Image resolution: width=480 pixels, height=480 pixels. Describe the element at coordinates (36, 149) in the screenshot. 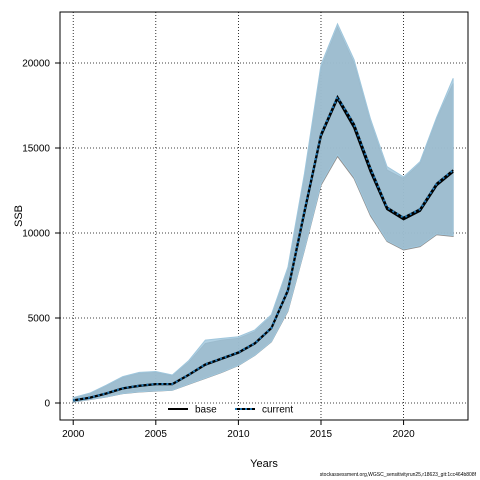

I see `y-tick-label-15000: 15000` at that location.